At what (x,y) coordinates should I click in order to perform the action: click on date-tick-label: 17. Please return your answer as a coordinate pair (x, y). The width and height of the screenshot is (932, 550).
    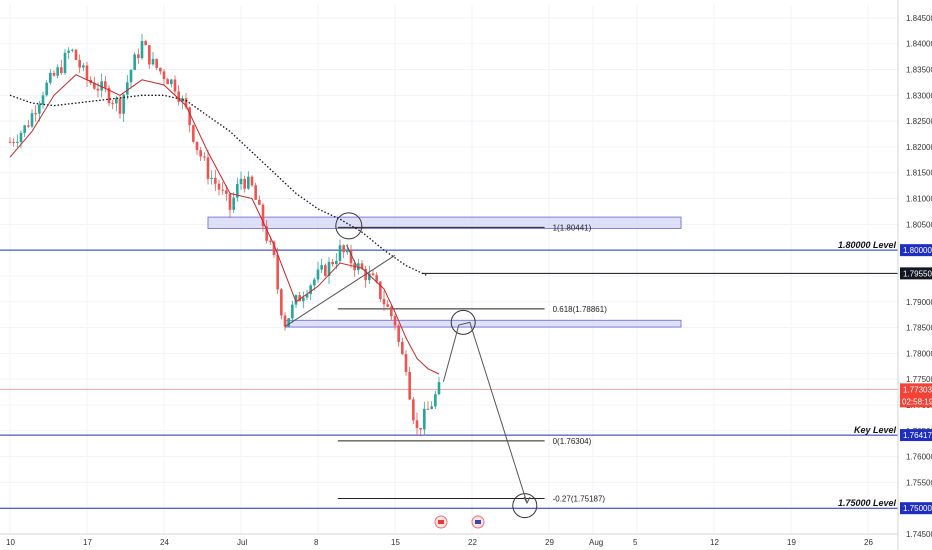
    Looking at the image, I should click on (87, 542).